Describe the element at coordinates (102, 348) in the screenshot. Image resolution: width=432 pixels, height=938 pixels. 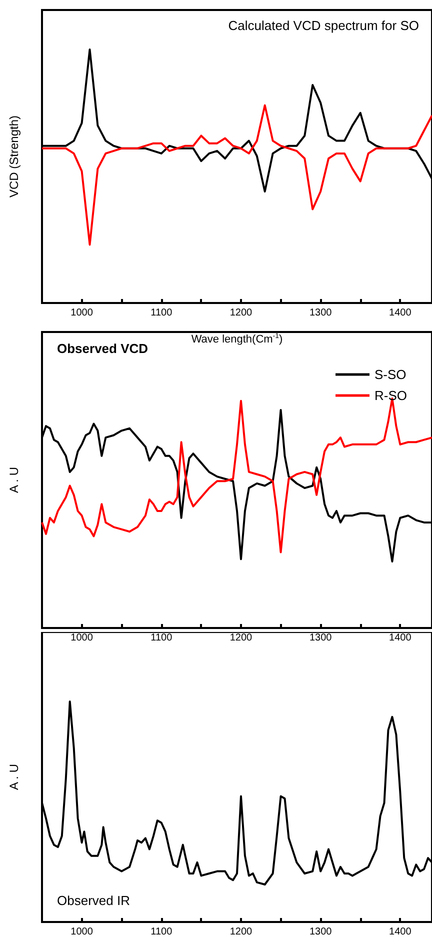
I see `chart-title: Observed VCD` at that location.